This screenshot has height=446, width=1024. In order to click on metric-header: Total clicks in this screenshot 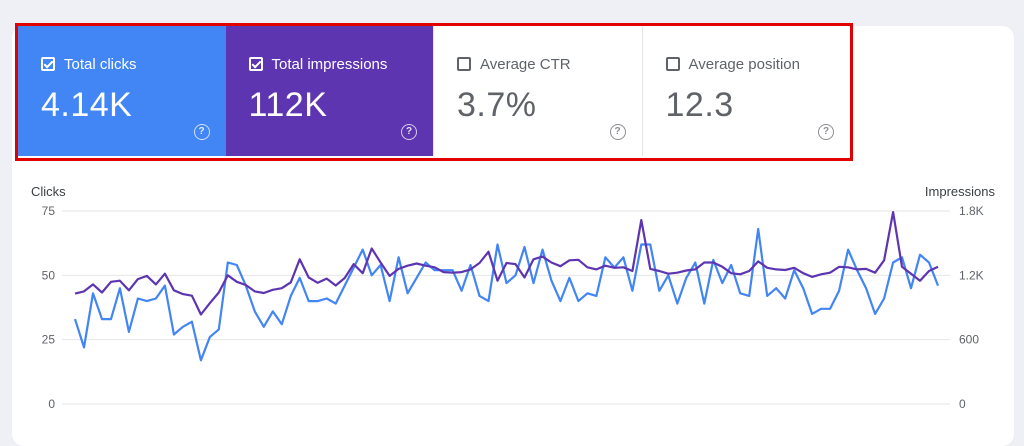, I will do `click(133, 64)`.